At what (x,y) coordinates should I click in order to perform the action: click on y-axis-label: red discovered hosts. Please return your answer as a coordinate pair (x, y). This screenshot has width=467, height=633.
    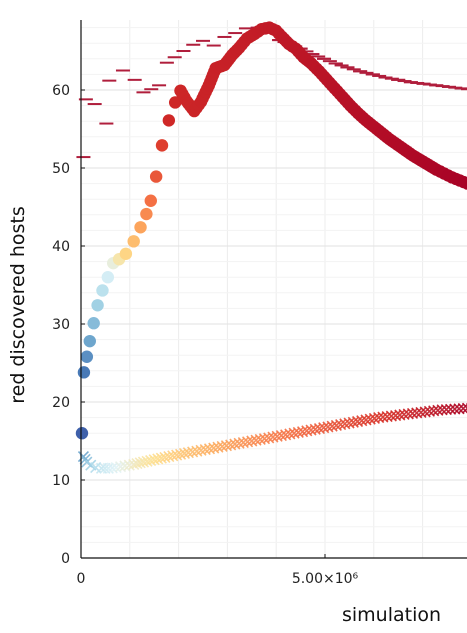
    Looking at the image, I should click on (18, 305).